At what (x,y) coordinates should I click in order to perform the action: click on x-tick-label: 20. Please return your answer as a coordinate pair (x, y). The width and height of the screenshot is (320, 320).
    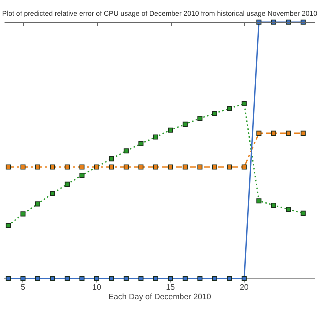
    Looking at the image, I should click on (245, 287).